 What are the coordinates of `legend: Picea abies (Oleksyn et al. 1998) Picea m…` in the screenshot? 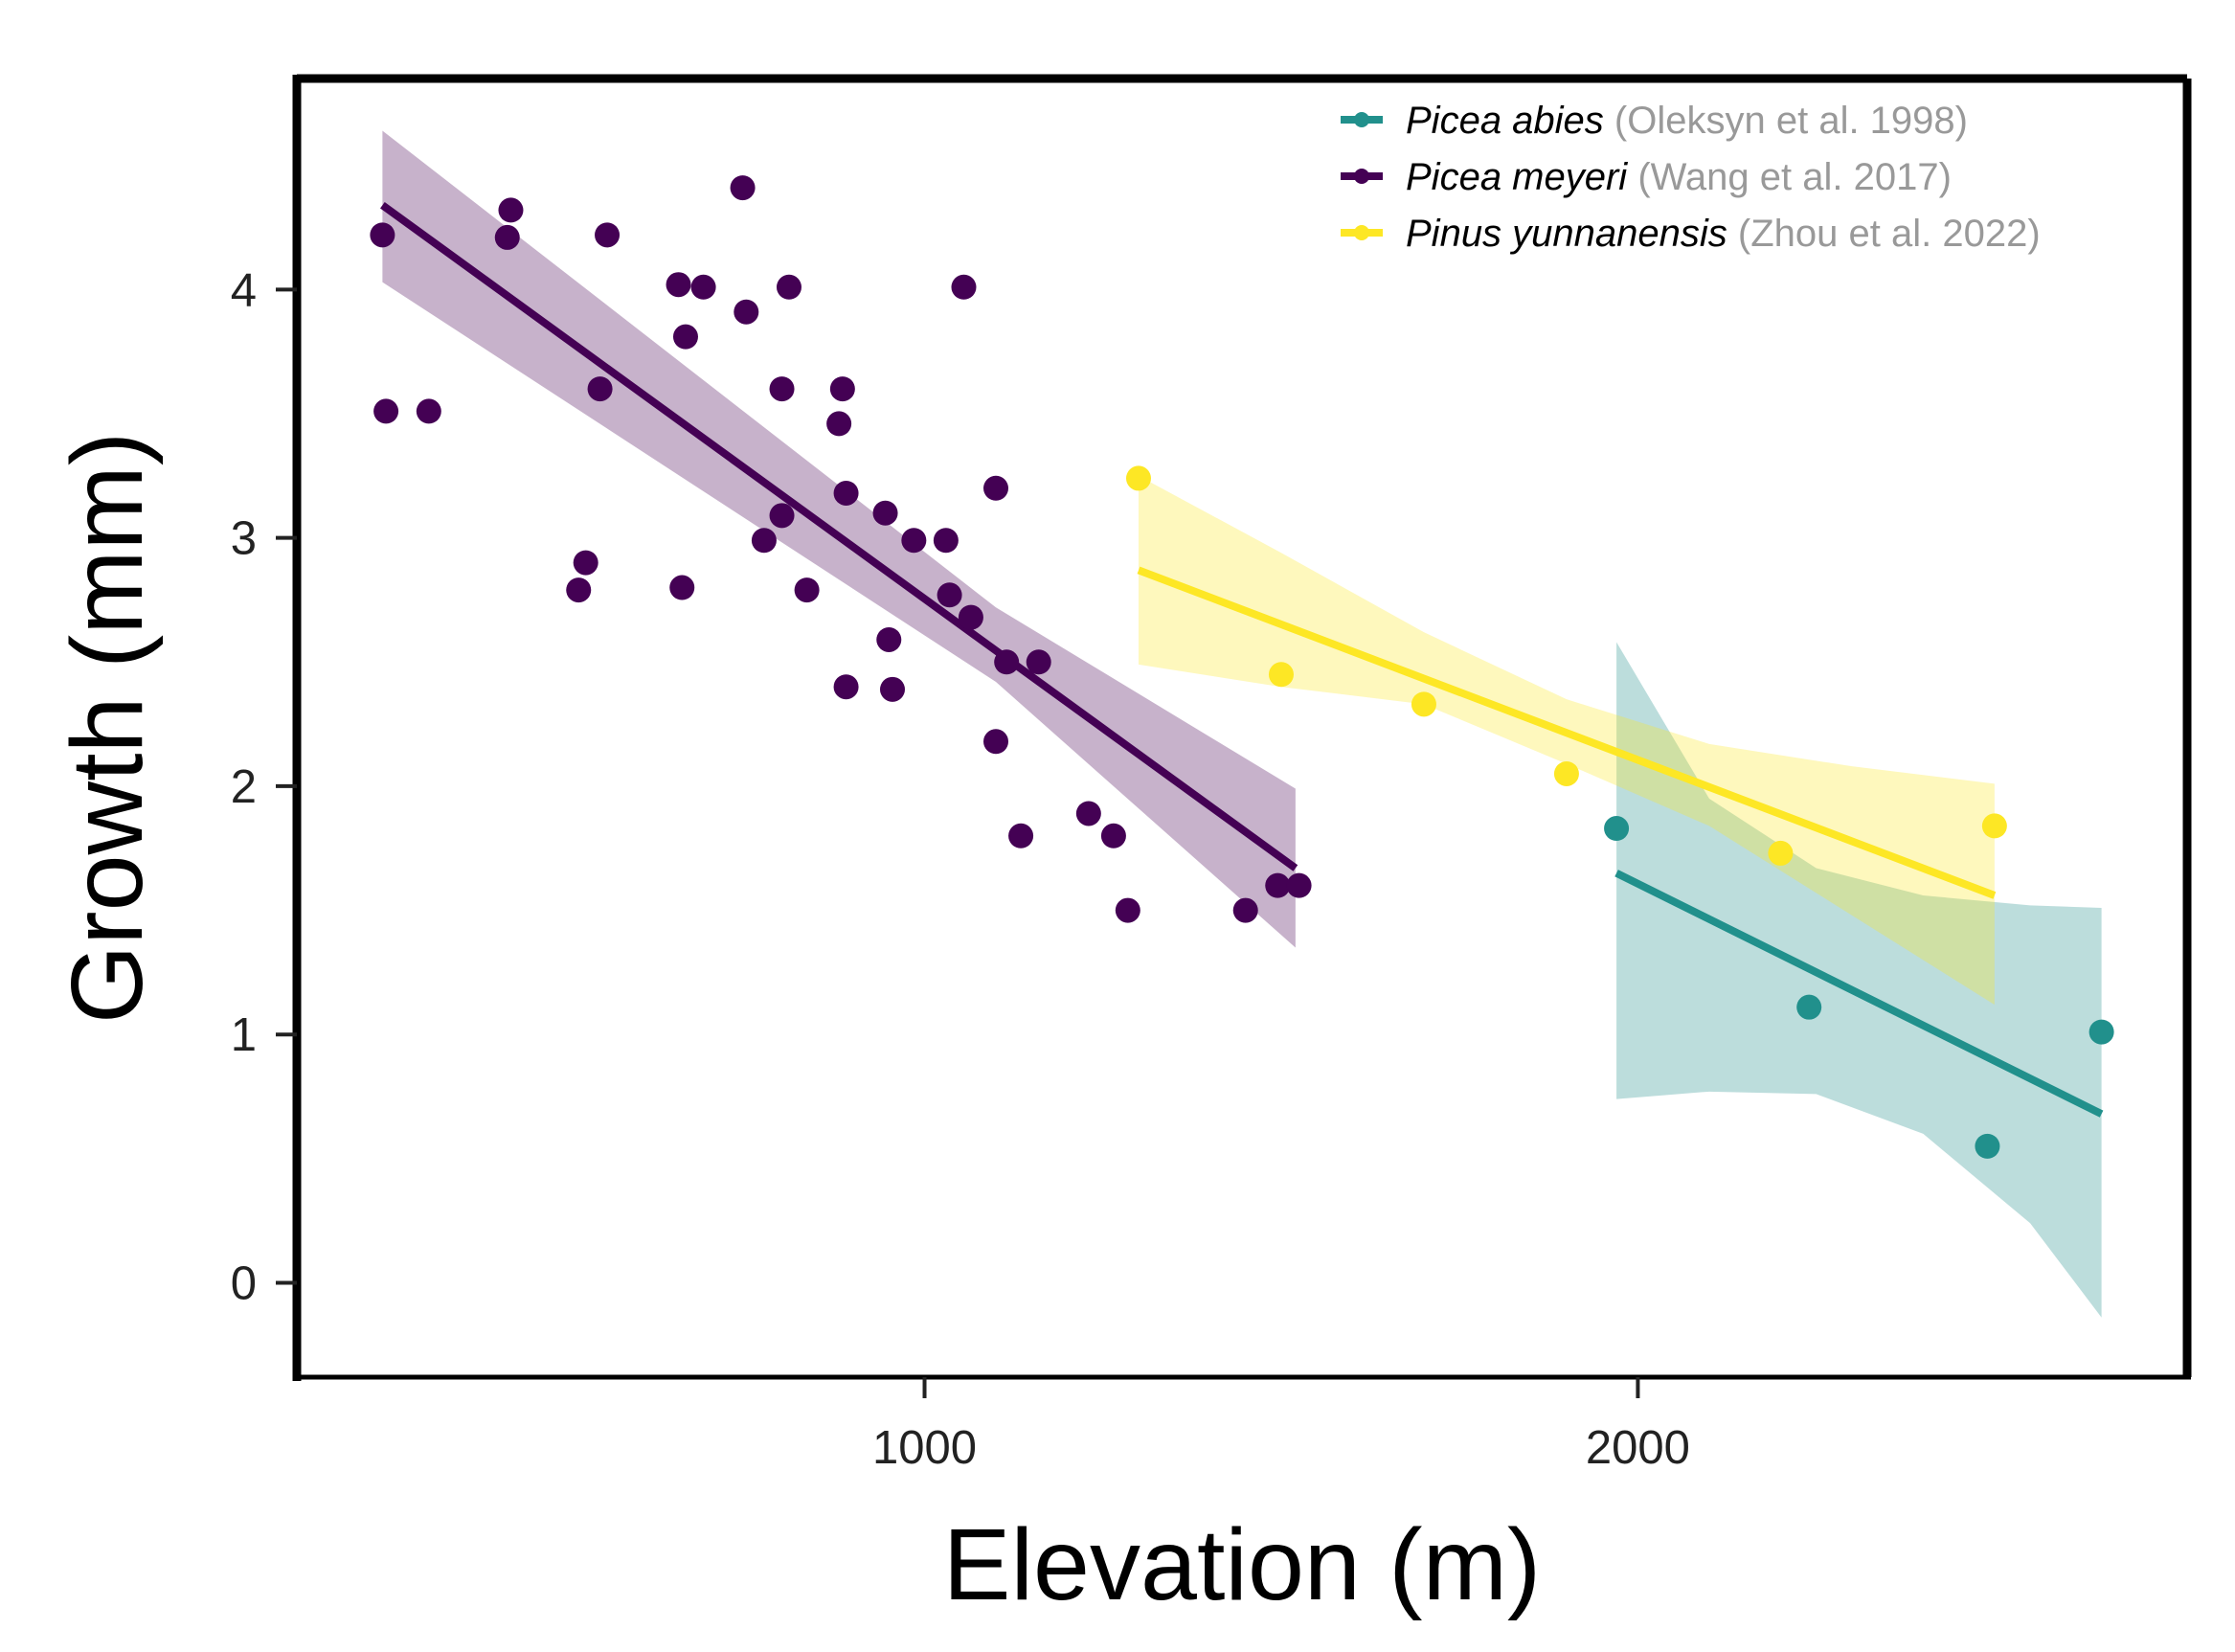 It's located at (1691, 177).